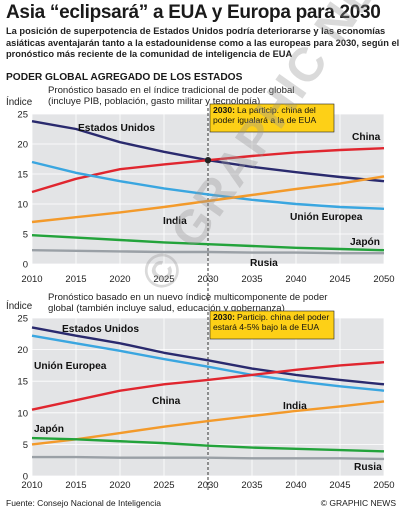  I want to click on annotation-text: estará 4-5% bajo la de EUA, so click(266, 327).